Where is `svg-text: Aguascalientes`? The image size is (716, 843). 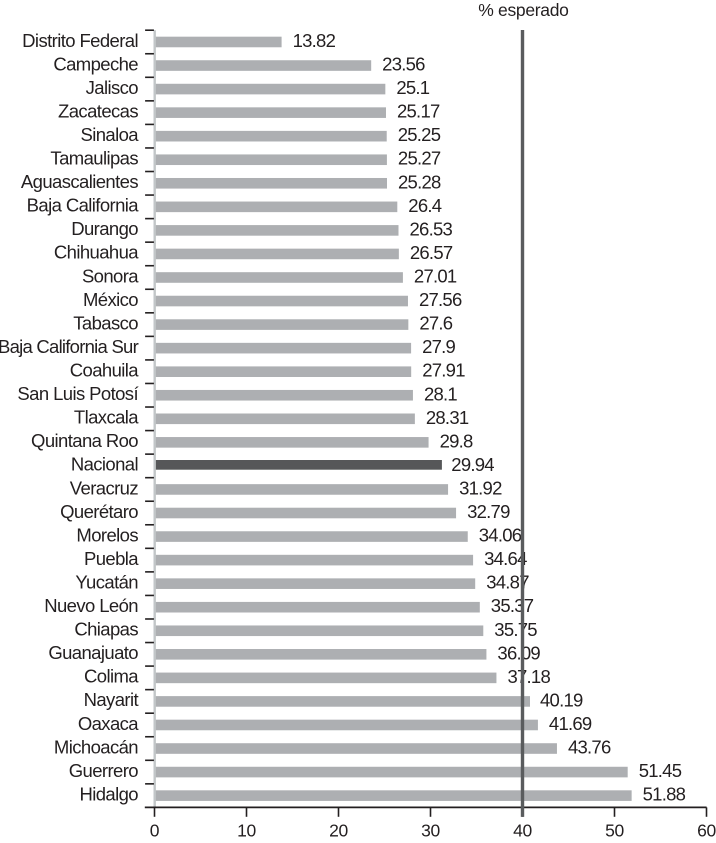 svg-text: Aguascalientes is located at coordinates (79, 181).